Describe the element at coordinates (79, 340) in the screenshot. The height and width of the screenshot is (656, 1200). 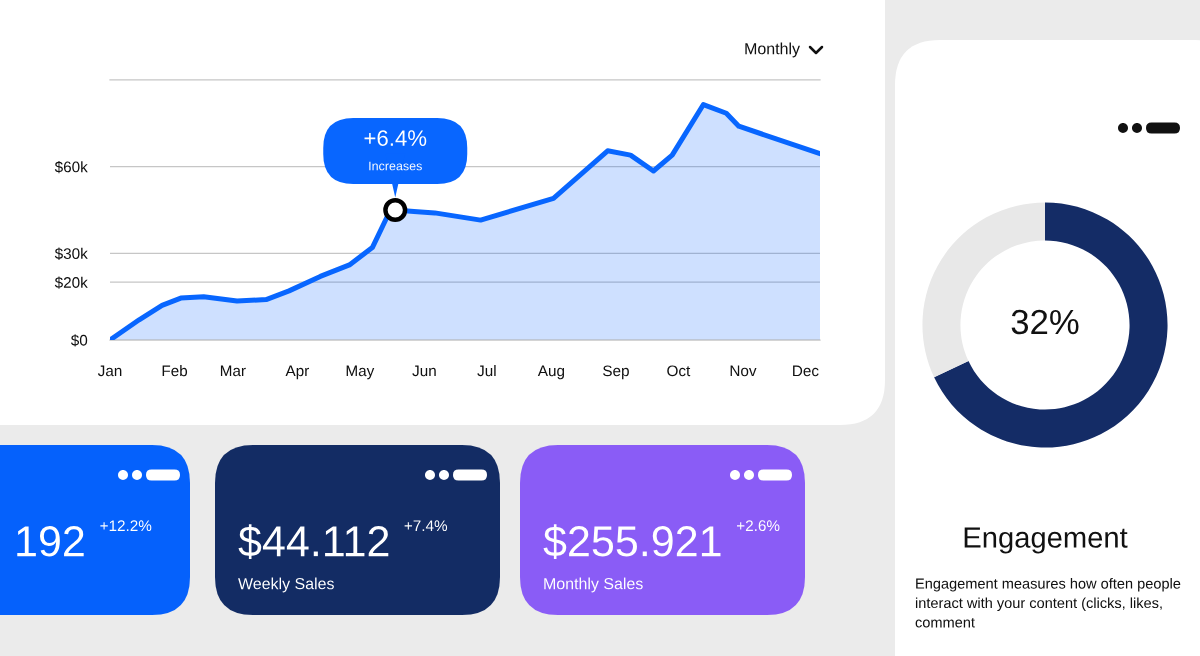
I see `y-tick-label: $0` at that location.